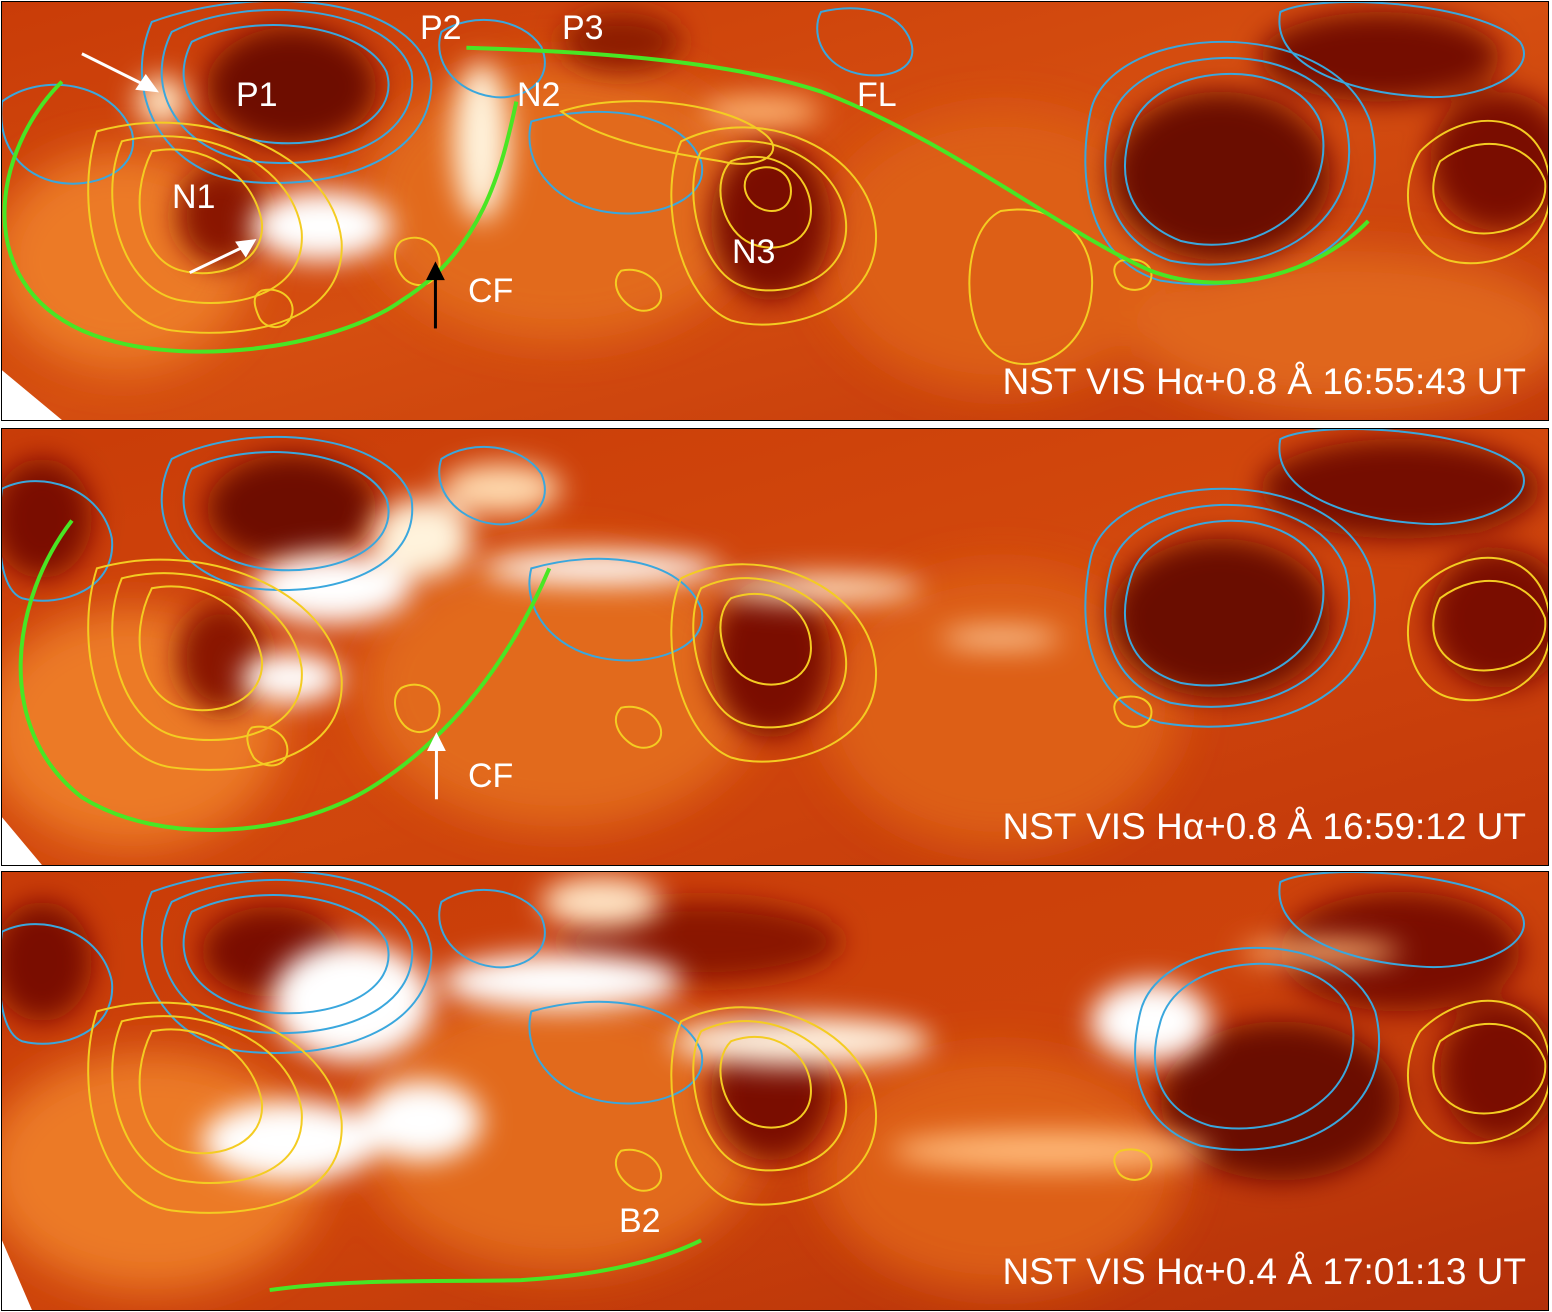 Image resolution: width=1552 pixels, height=1312 pixels. Describe the element at coordinates (539, 95) in the screenshot. I see `label-n2: N2` at that location.